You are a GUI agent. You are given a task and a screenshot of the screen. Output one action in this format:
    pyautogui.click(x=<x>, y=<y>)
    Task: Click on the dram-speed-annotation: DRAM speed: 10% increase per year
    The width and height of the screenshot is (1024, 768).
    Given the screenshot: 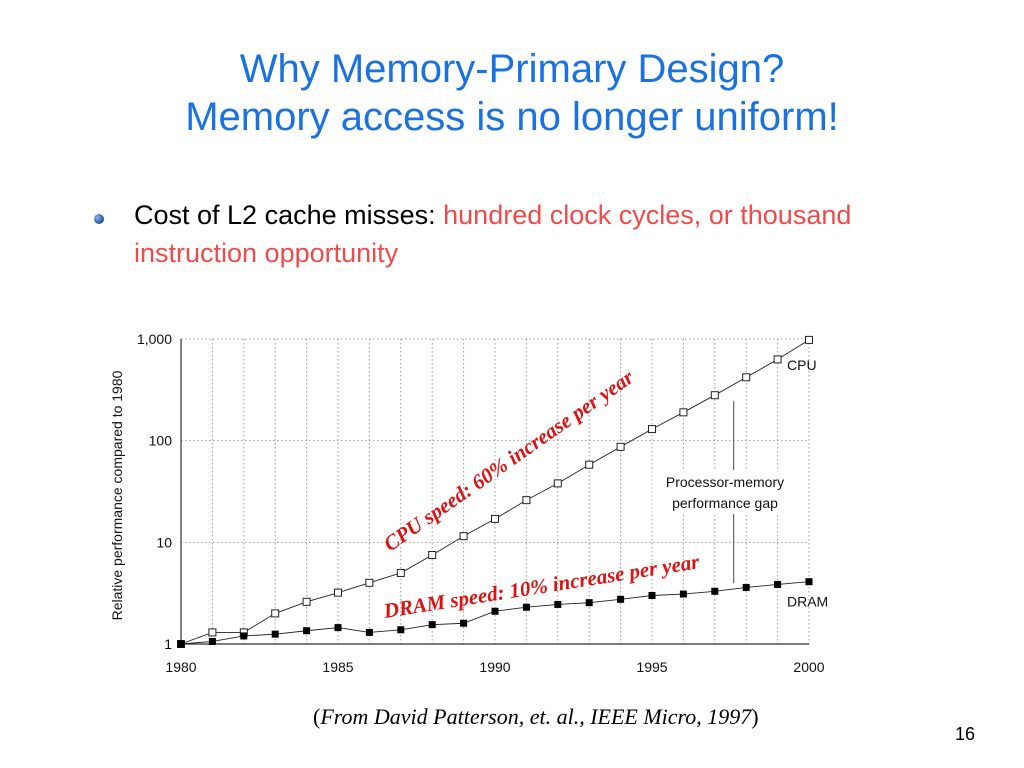 What is the action you would take?
    pyautogui.click(x=541, y=586)
    